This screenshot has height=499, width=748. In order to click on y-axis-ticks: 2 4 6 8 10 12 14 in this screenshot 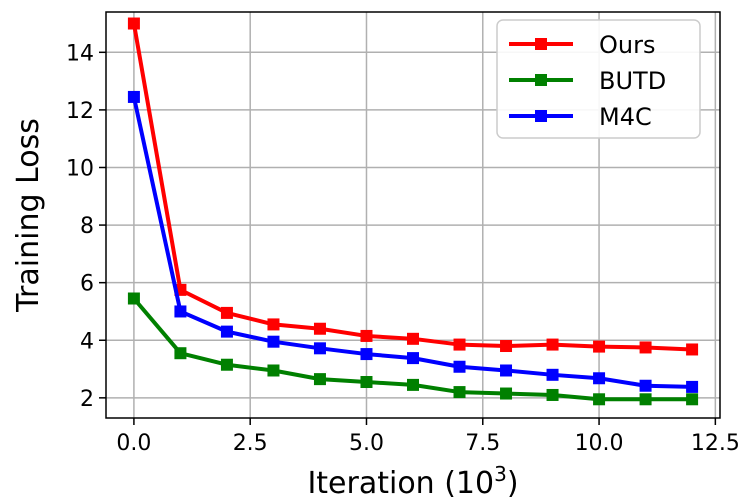, I will do `click(86, 226)`.